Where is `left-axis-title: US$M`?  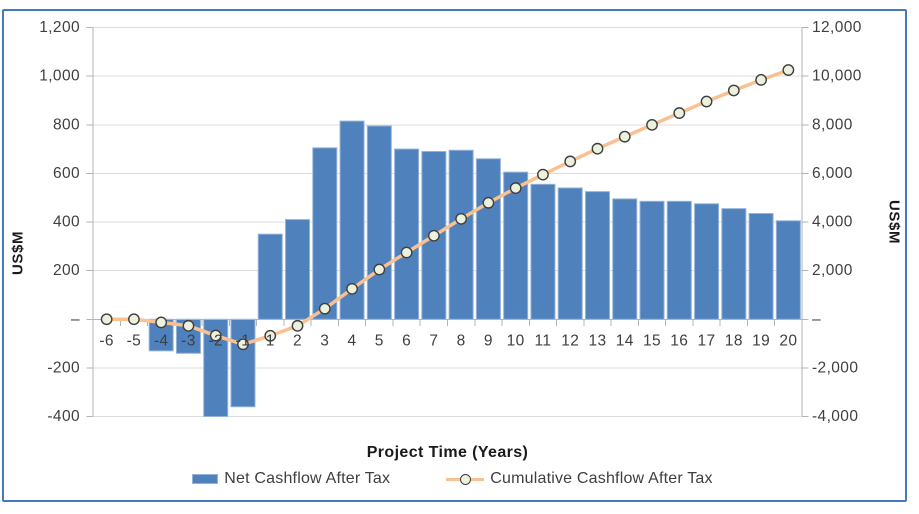
left-axis-title: US$M is located at coordinates (18, 253).